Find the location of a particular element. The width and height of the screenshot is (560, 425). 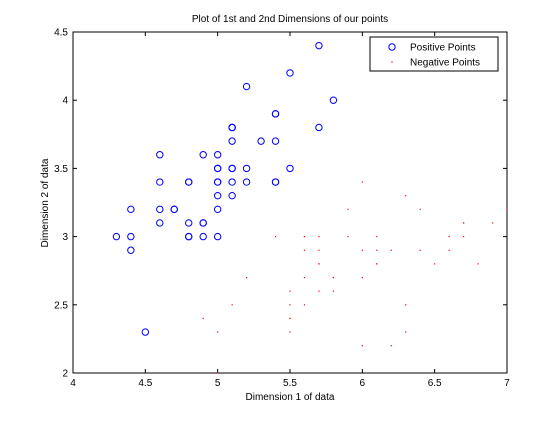

x-tick-label: 5 is located at coordinates (218, 383).